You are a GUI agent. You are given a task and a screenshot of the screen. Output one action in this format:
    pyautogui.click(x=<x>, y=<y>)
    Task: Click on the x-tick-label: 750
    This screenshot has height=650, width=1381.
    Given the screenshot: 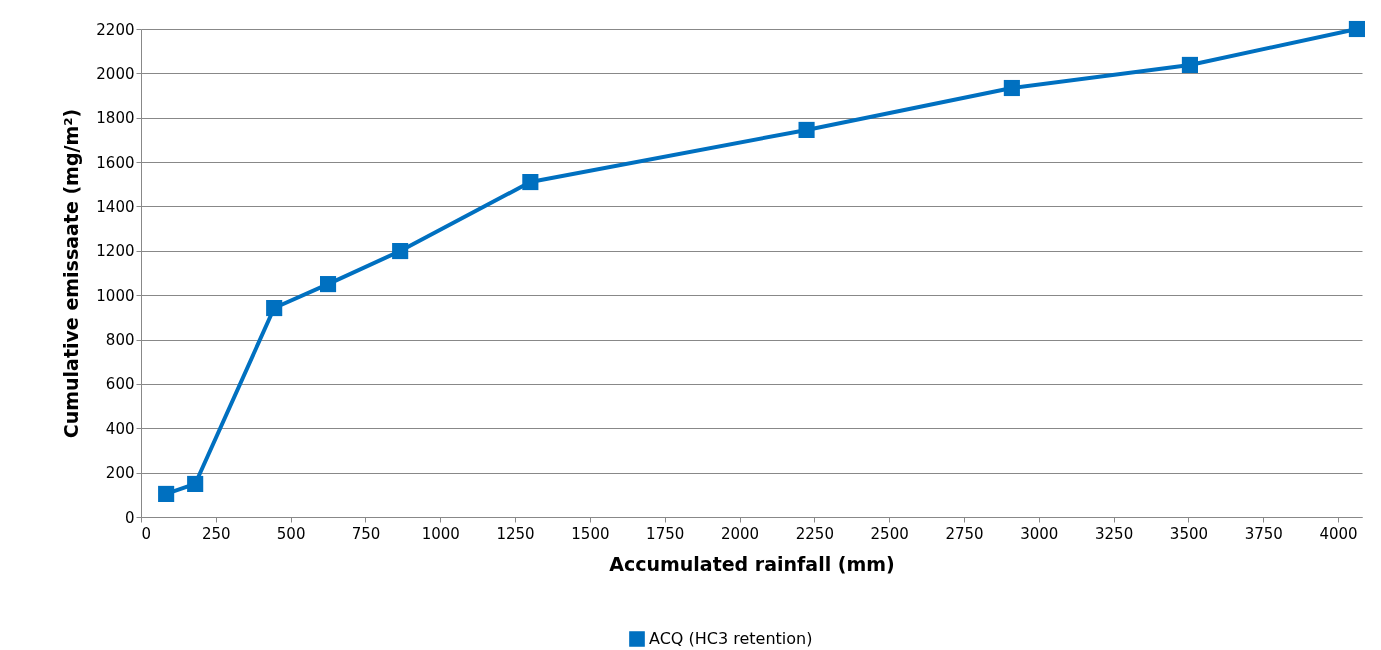 What is the action you would take?
    pyautogui.click(x=366, y=533)
    